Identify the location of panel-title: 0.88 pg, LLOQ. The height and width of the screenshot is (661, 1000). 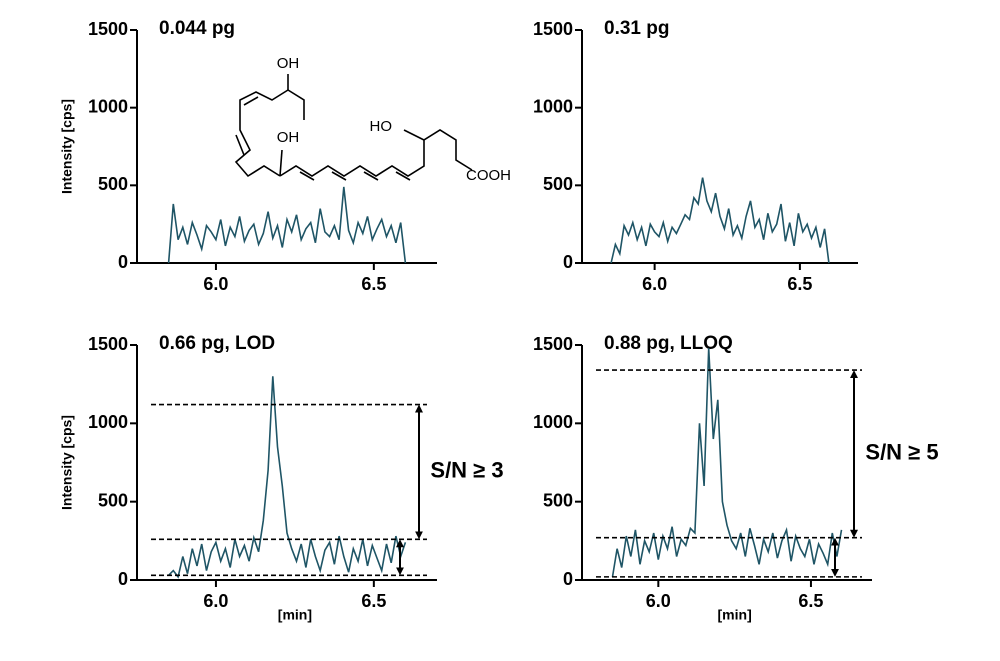
(668, 343).